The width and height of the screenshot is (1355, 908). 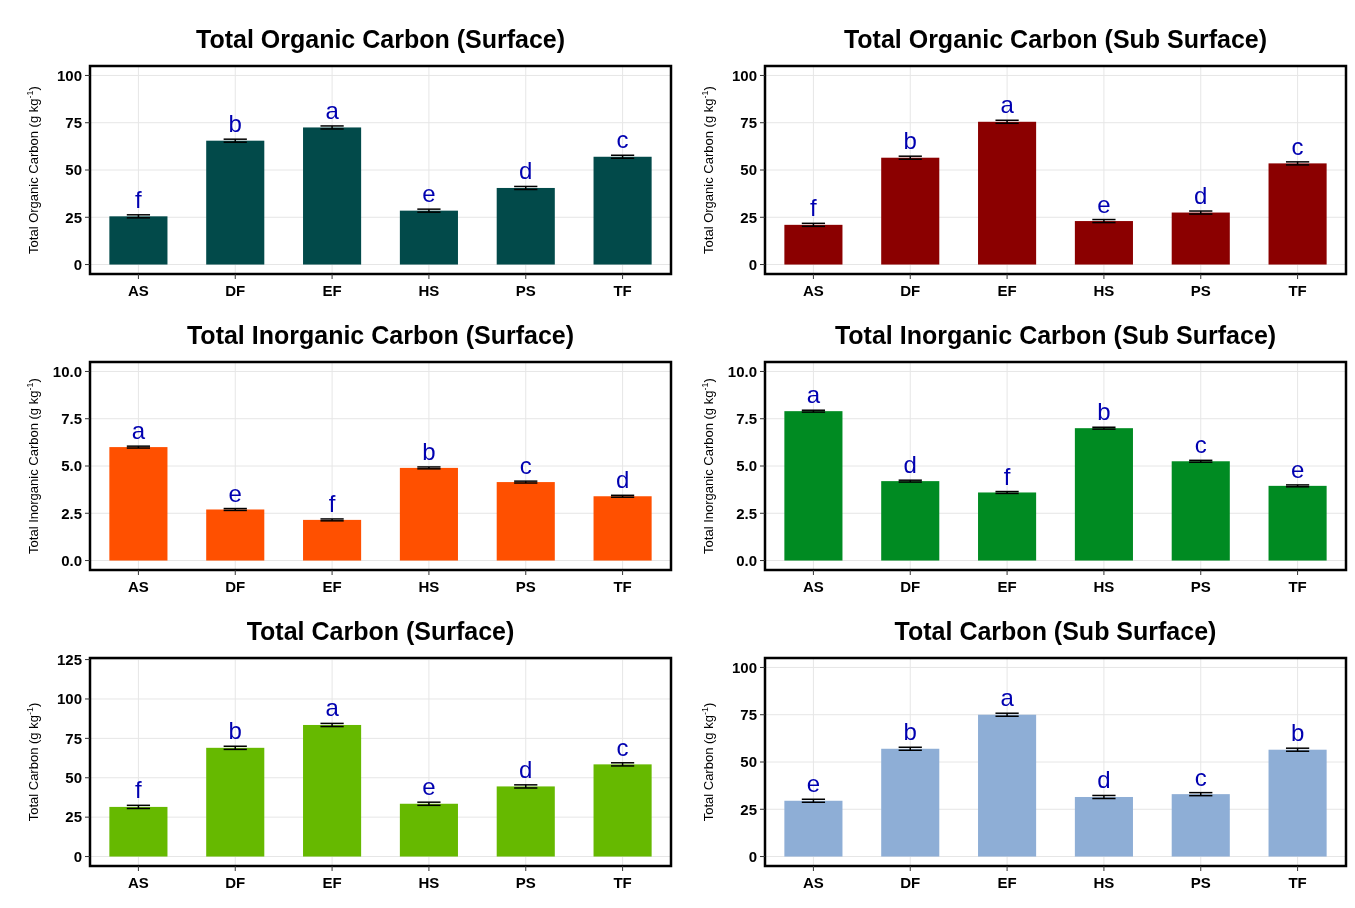 What do you see at coordinates (1055, 39) in the screenshot?
I see `chart-title: Total Organic Carbon (Sub Surface)` at bounding box center [1055, 39].